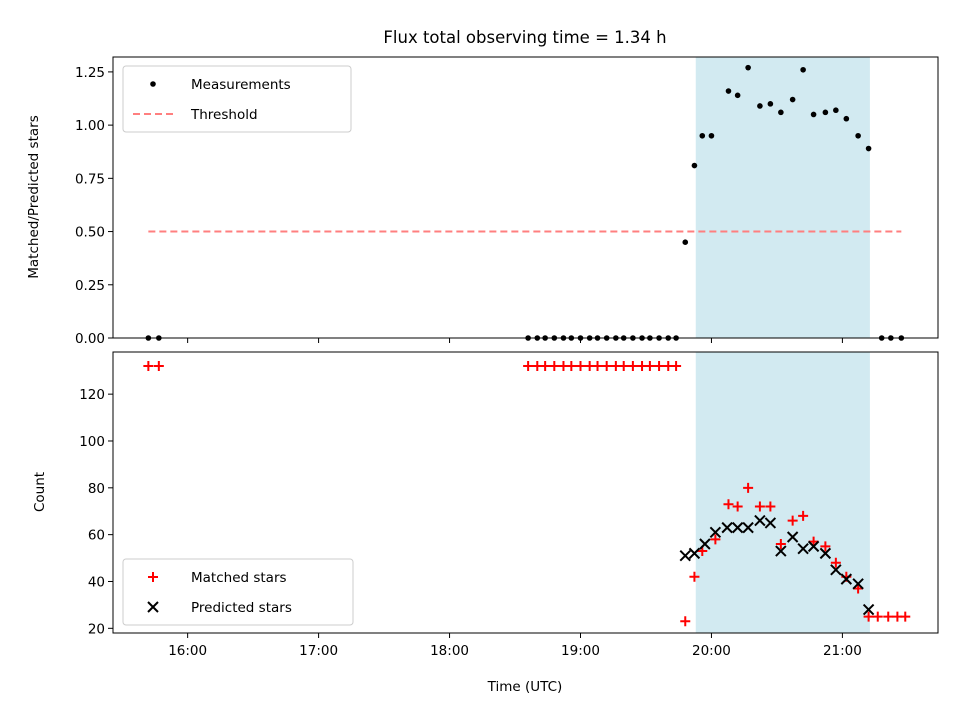  What do you see at coordinates (187, 651) in the screenshot?
I see `x-tick-label: 16:00` at bounding box center [187, 651].